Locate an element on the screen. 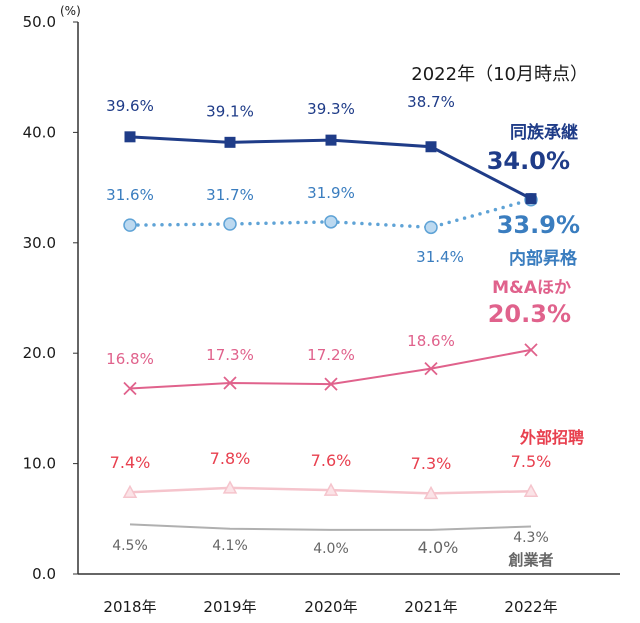 This screenshot has height=623, width=640. y-unit-label: (%) is located at coordinates (70, 11).